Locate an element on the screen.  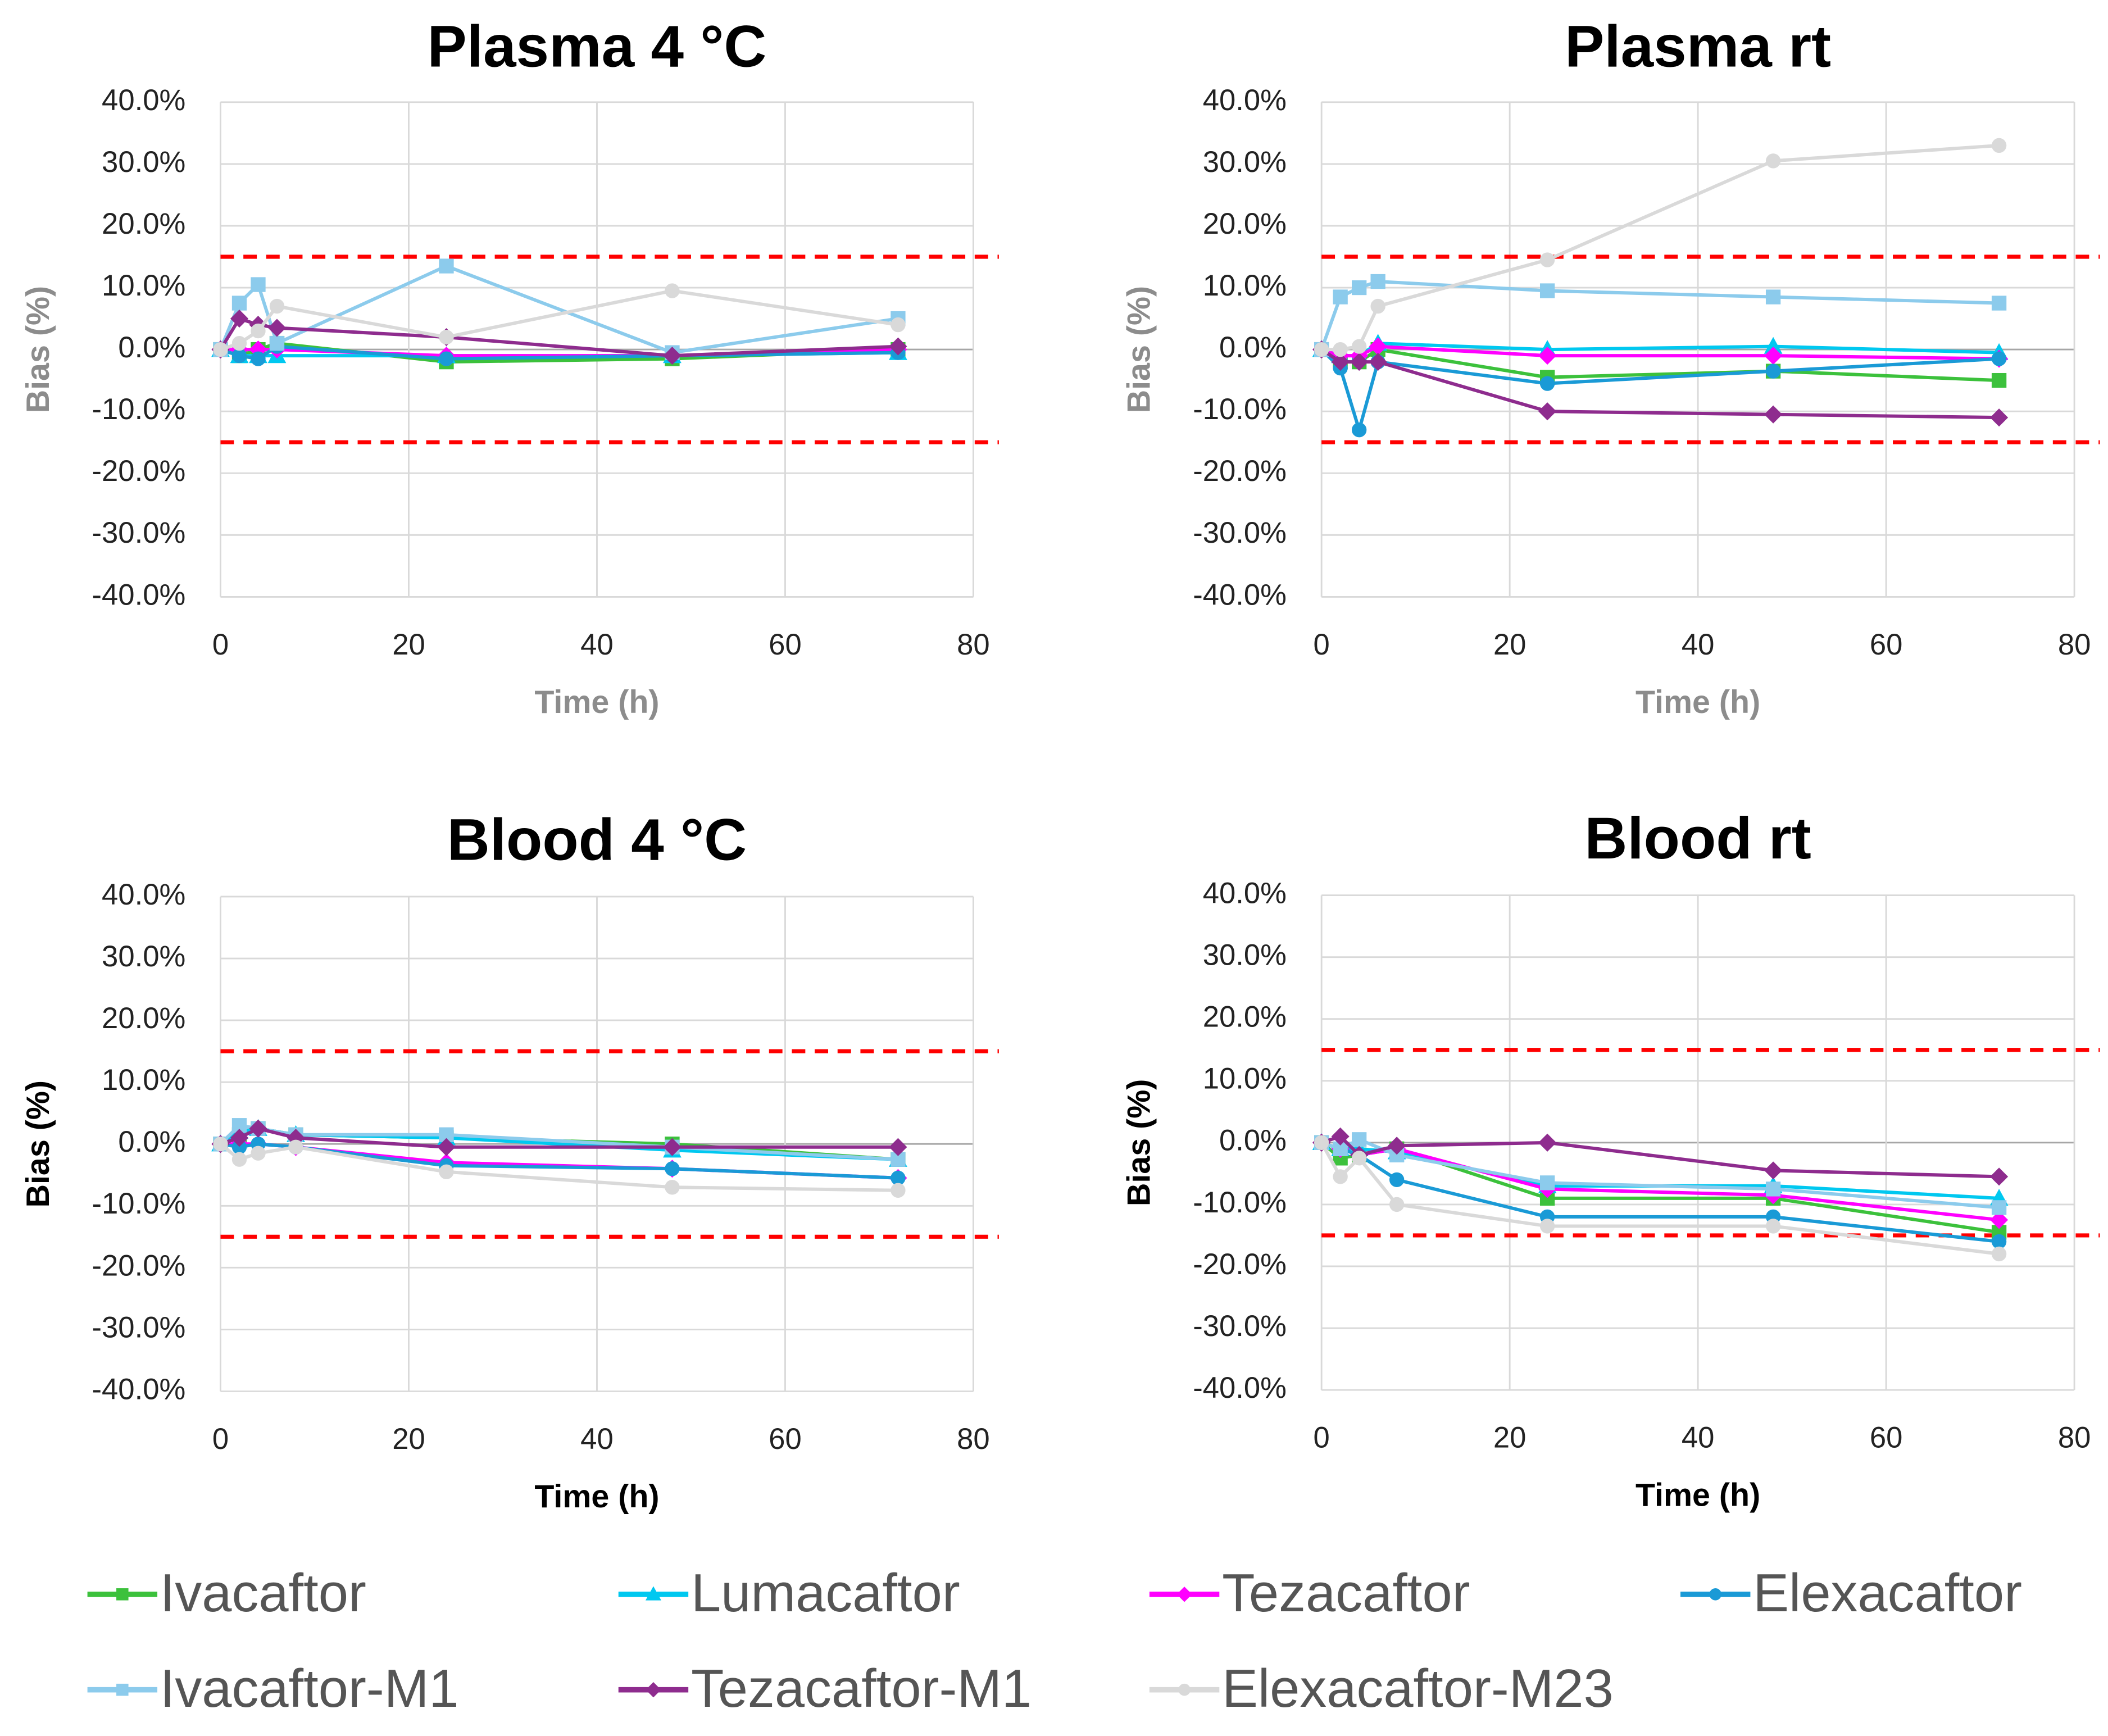
y-tick-label: -40.0% is located at coordinates (139, 1389).